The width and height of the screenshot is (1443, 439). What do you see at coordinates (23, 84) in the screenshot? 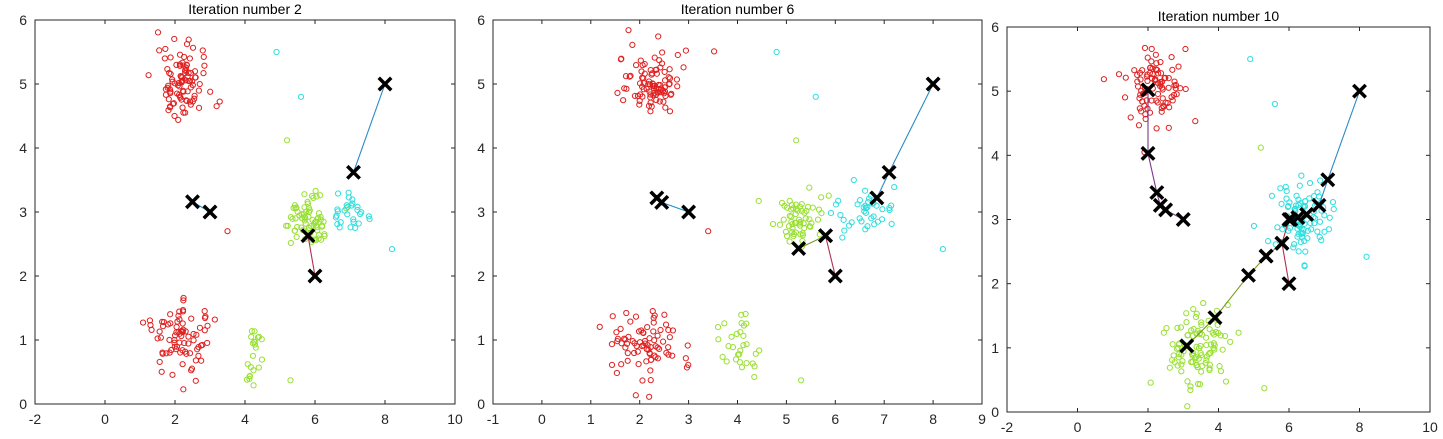
I see `y-tick-label: 5` at bounding box center [23, 84].